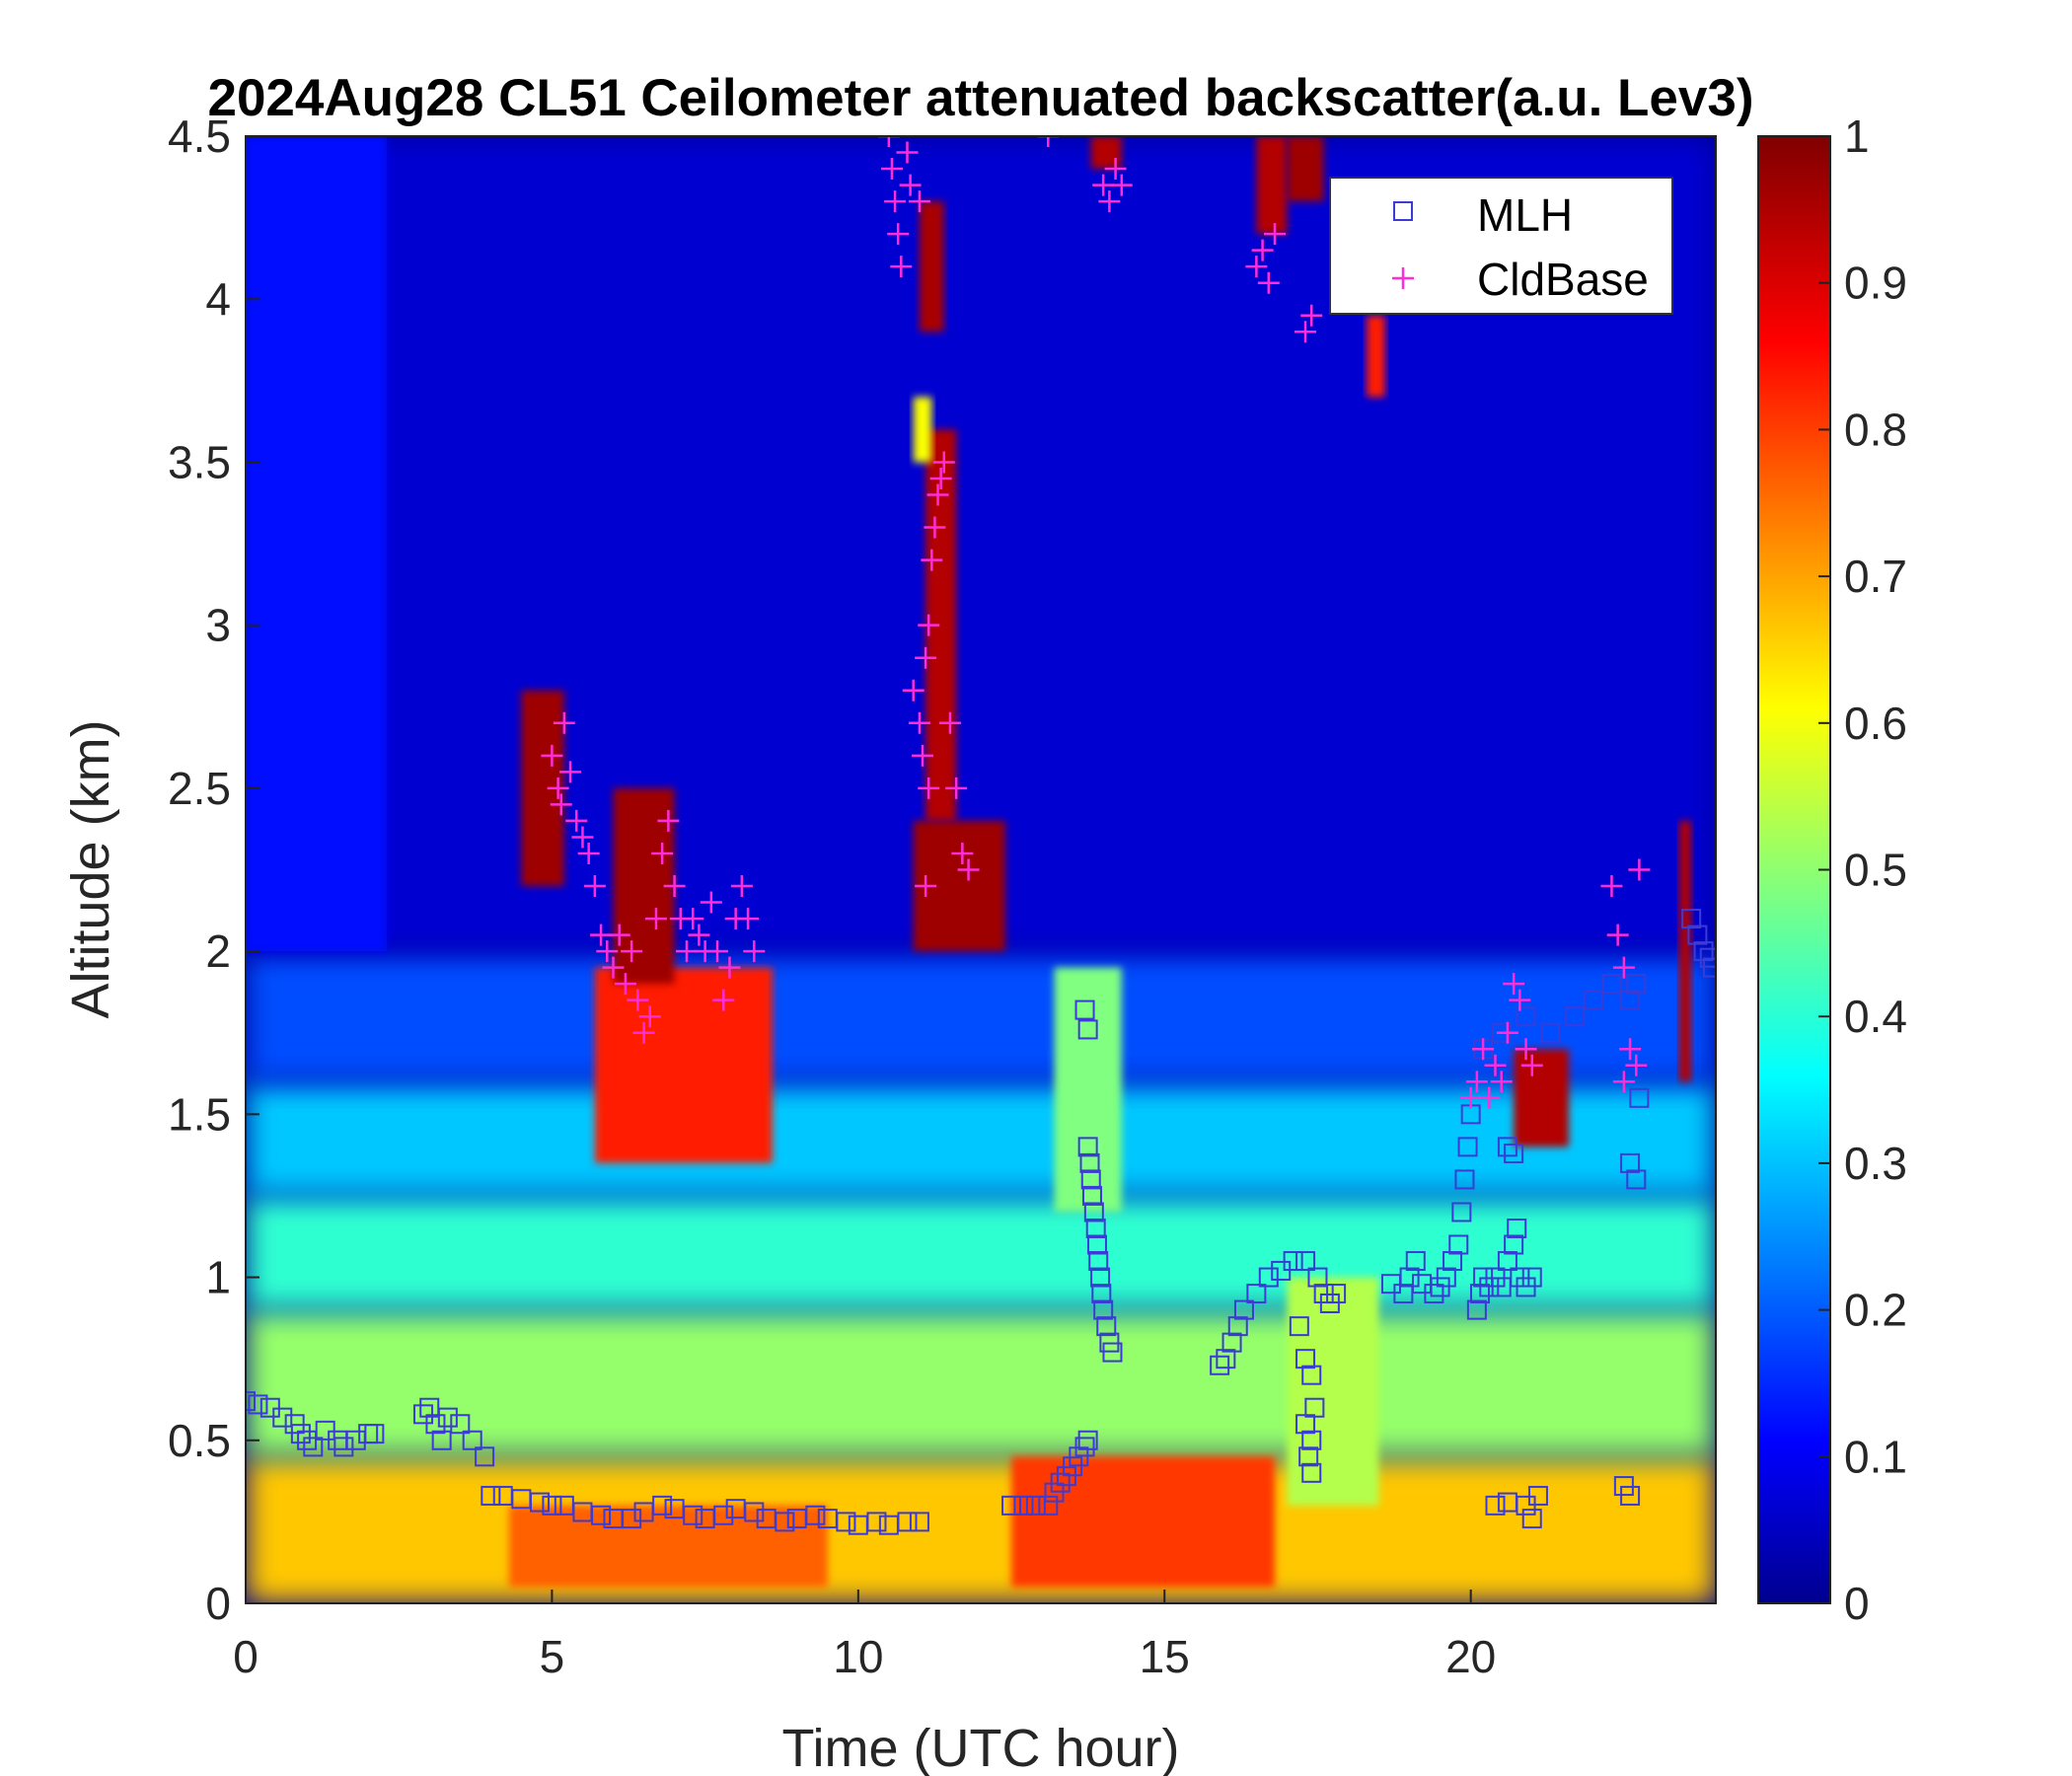 The height and width of the screenshot is (1776, 2072). What do you see at coordinates (218, 625) in the screenshot?
I see `y-tick-label: 3` at bounding box center [218, 625].